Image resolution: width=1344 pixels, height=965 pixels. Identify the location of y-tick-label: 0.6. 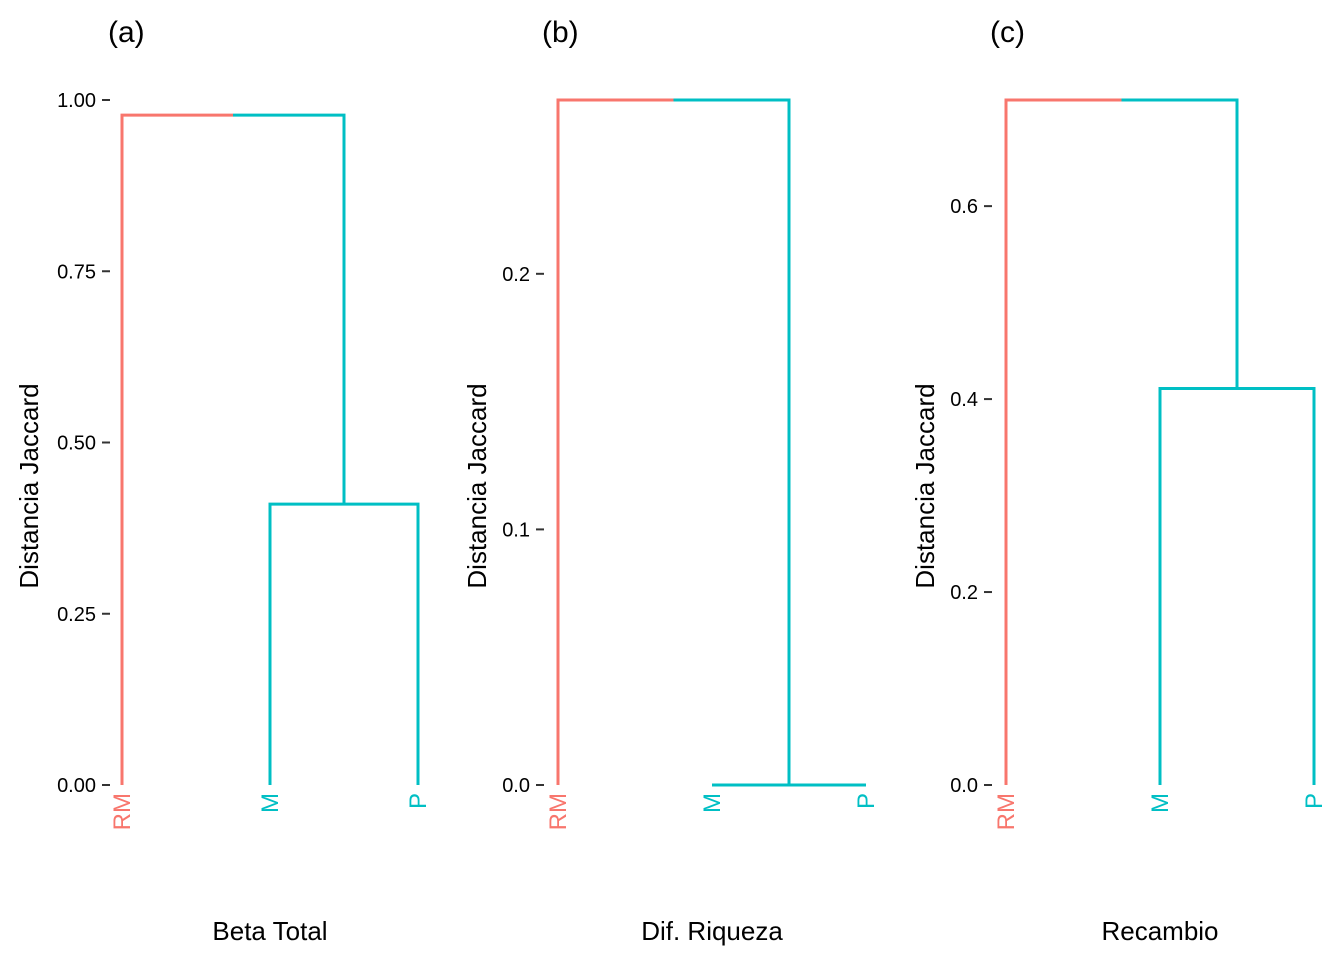
(964, 207).